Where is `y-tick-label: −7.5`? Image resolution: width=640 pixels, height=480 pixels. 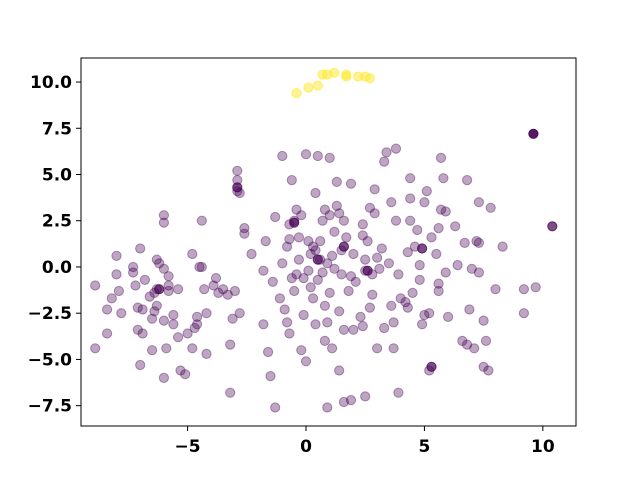 y-tick-label: −7.5 is located at coordinates (50, 407).